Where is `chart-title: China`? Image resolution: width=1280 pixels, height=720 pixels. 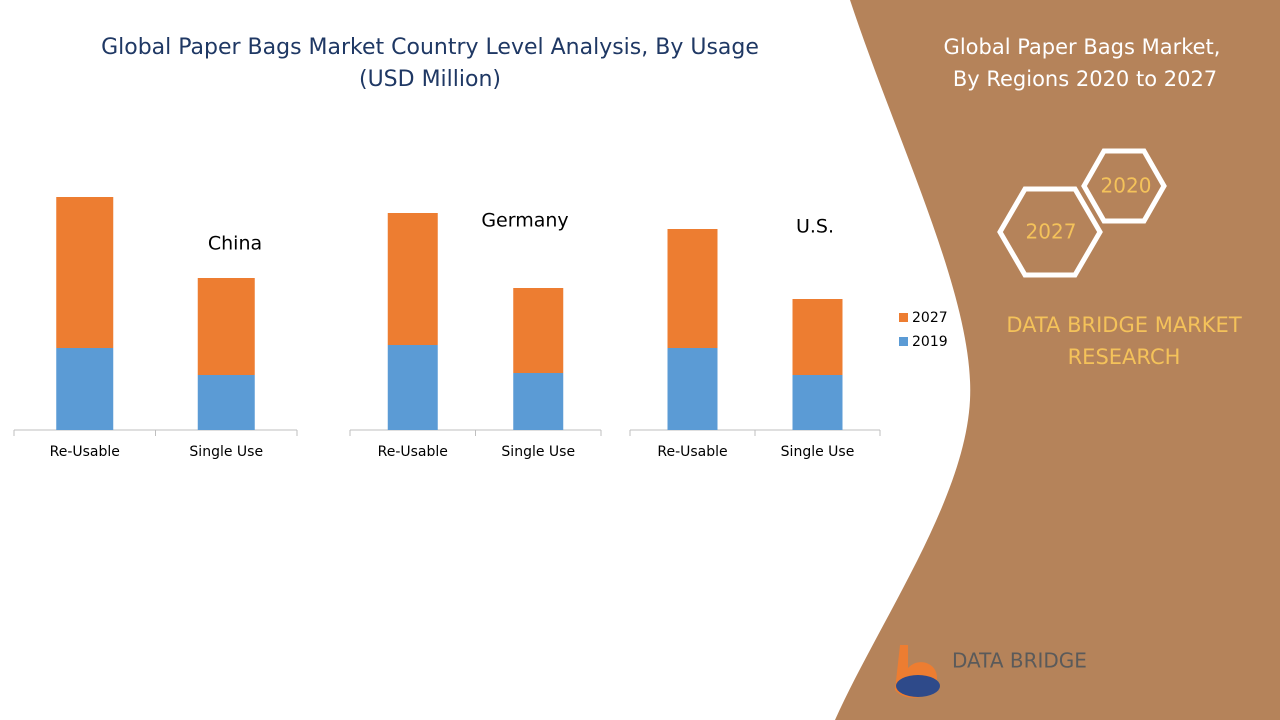
chart-title: China is located at coordinates (235, 244).